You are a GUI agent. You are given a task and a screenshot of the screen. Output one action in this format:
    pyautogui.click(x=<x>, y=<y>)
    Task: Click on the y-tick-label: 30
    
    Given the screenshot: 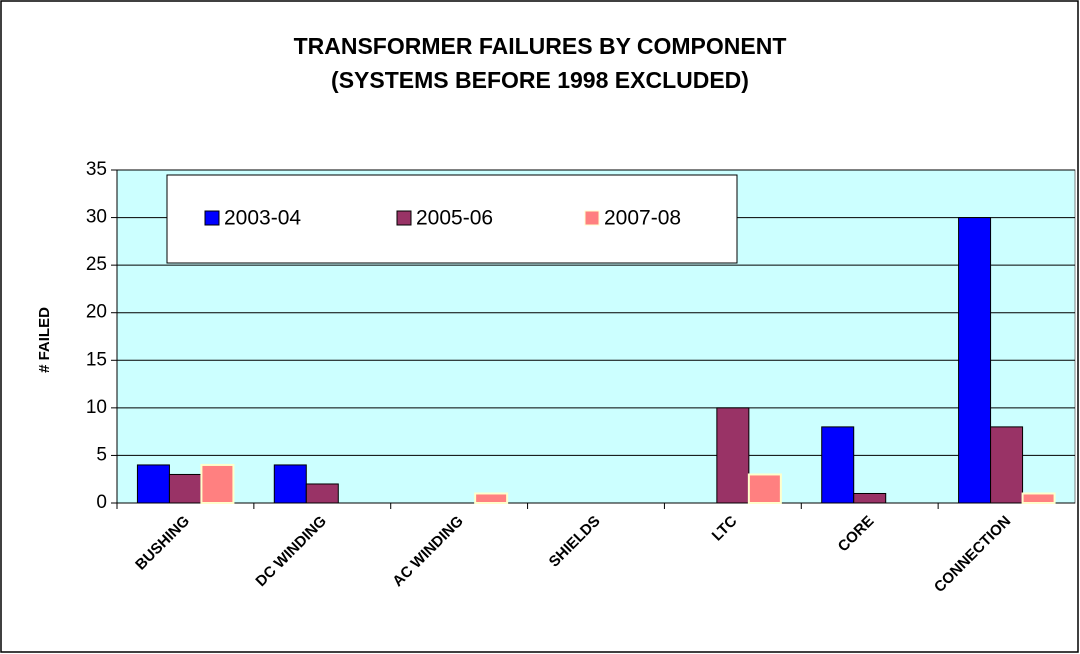 What is the action you would take?
    pyautogui.click(x=96, y=217)
    